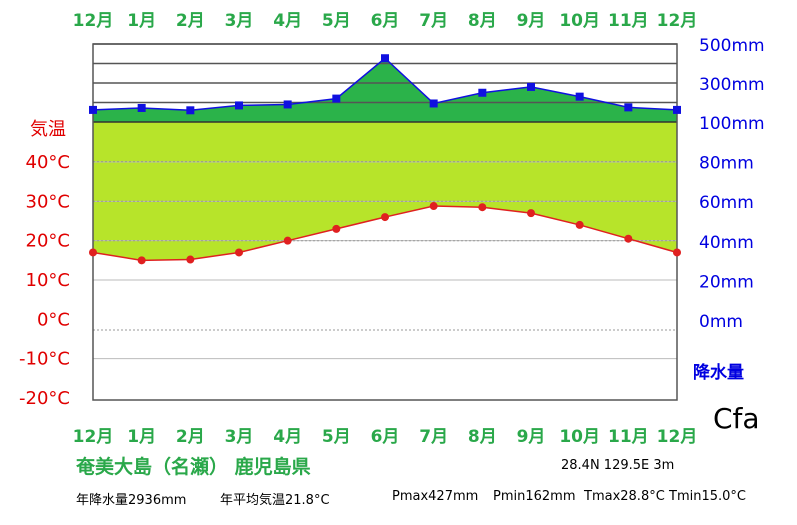 The image size is (797, 525). What do you see at coordinates (482, 437) in the screenshot?
I see `month-label-bottom: 8月` at bounding box center [482, 437].